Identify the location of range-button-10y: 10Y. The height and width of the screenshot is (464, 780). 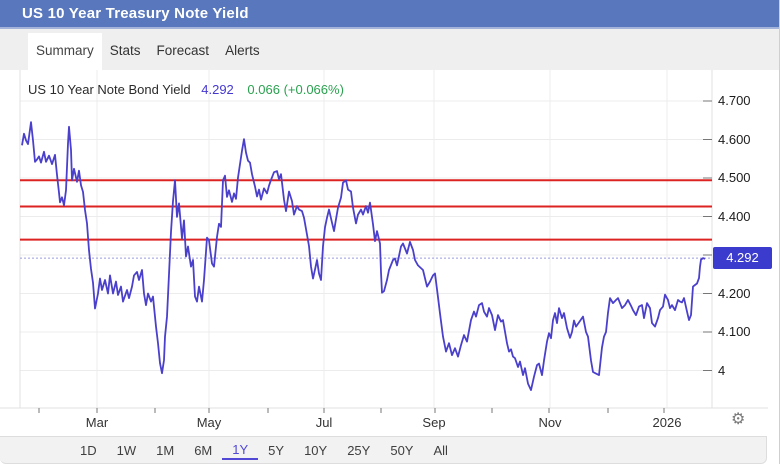
(316, 450).